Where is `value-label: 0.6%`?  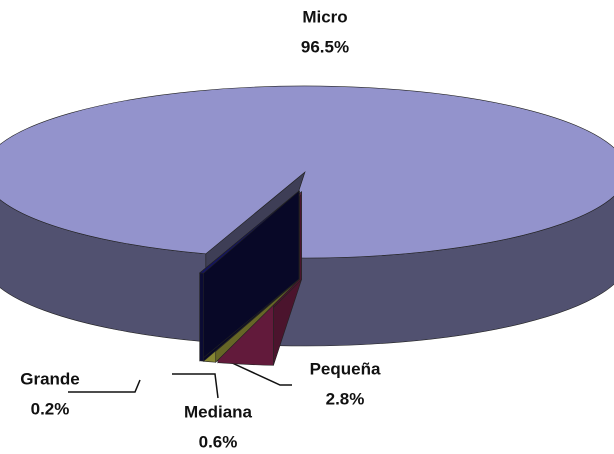 value-label: 0.6% is located at coordinates (218, 441).